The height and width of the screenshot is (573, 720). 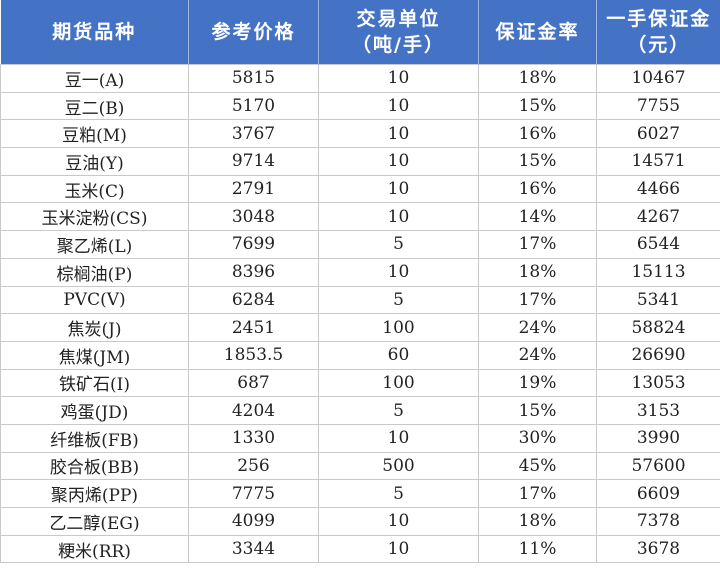 I want to click on table-cell: 6027, so click(x=658, y=134).